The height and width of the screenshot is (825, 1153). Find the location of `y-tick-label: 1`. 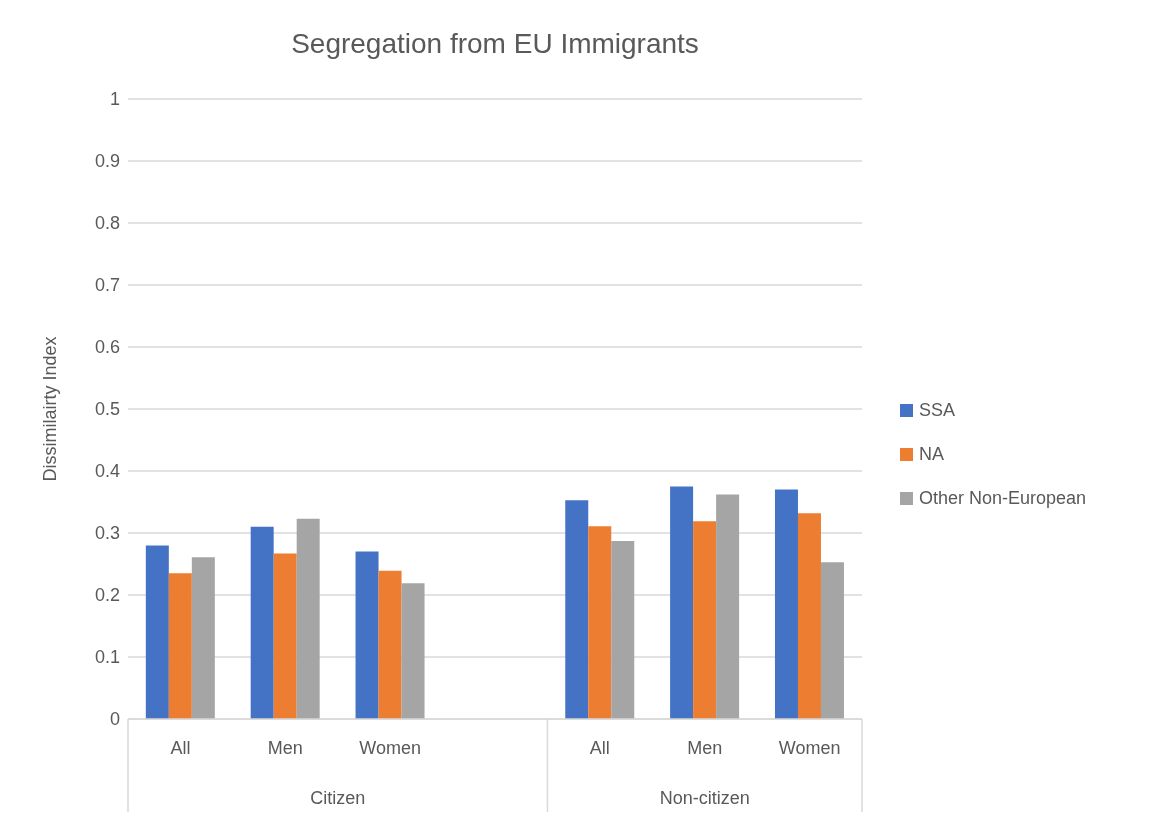

y-tick-label: 1 is located at coordinates (114, 99).